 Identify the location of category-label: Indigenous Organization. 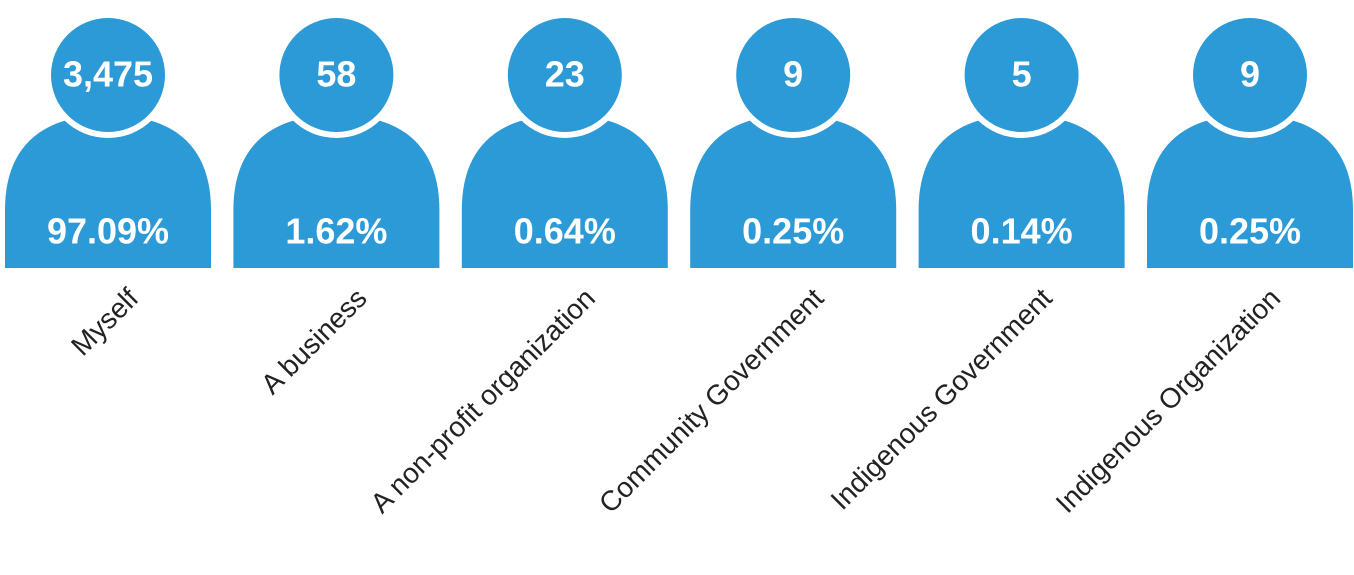
(1168, 400).